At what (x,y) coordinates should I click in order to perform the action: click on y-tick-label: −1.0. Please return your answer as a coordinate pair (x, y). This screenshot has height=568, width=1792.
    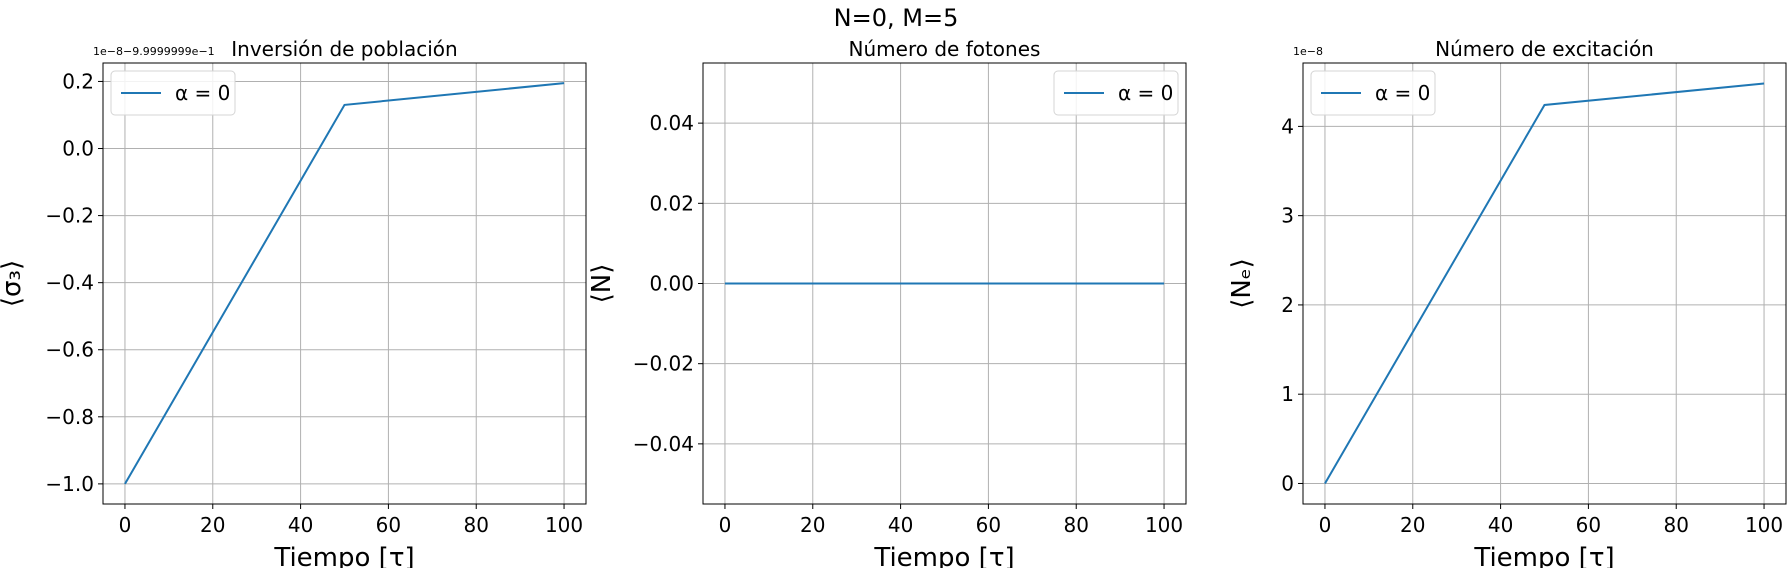
    Looking at the image, I should click on (69, 484).